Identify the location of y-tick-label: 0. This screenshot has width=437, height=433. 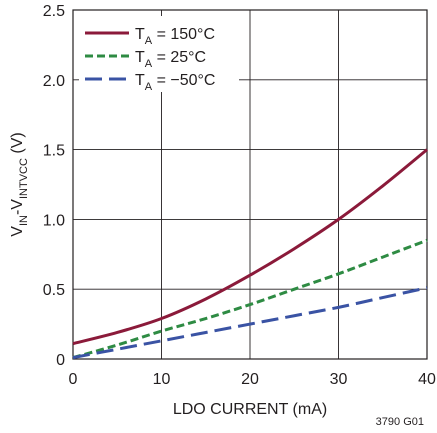
(60, 360).